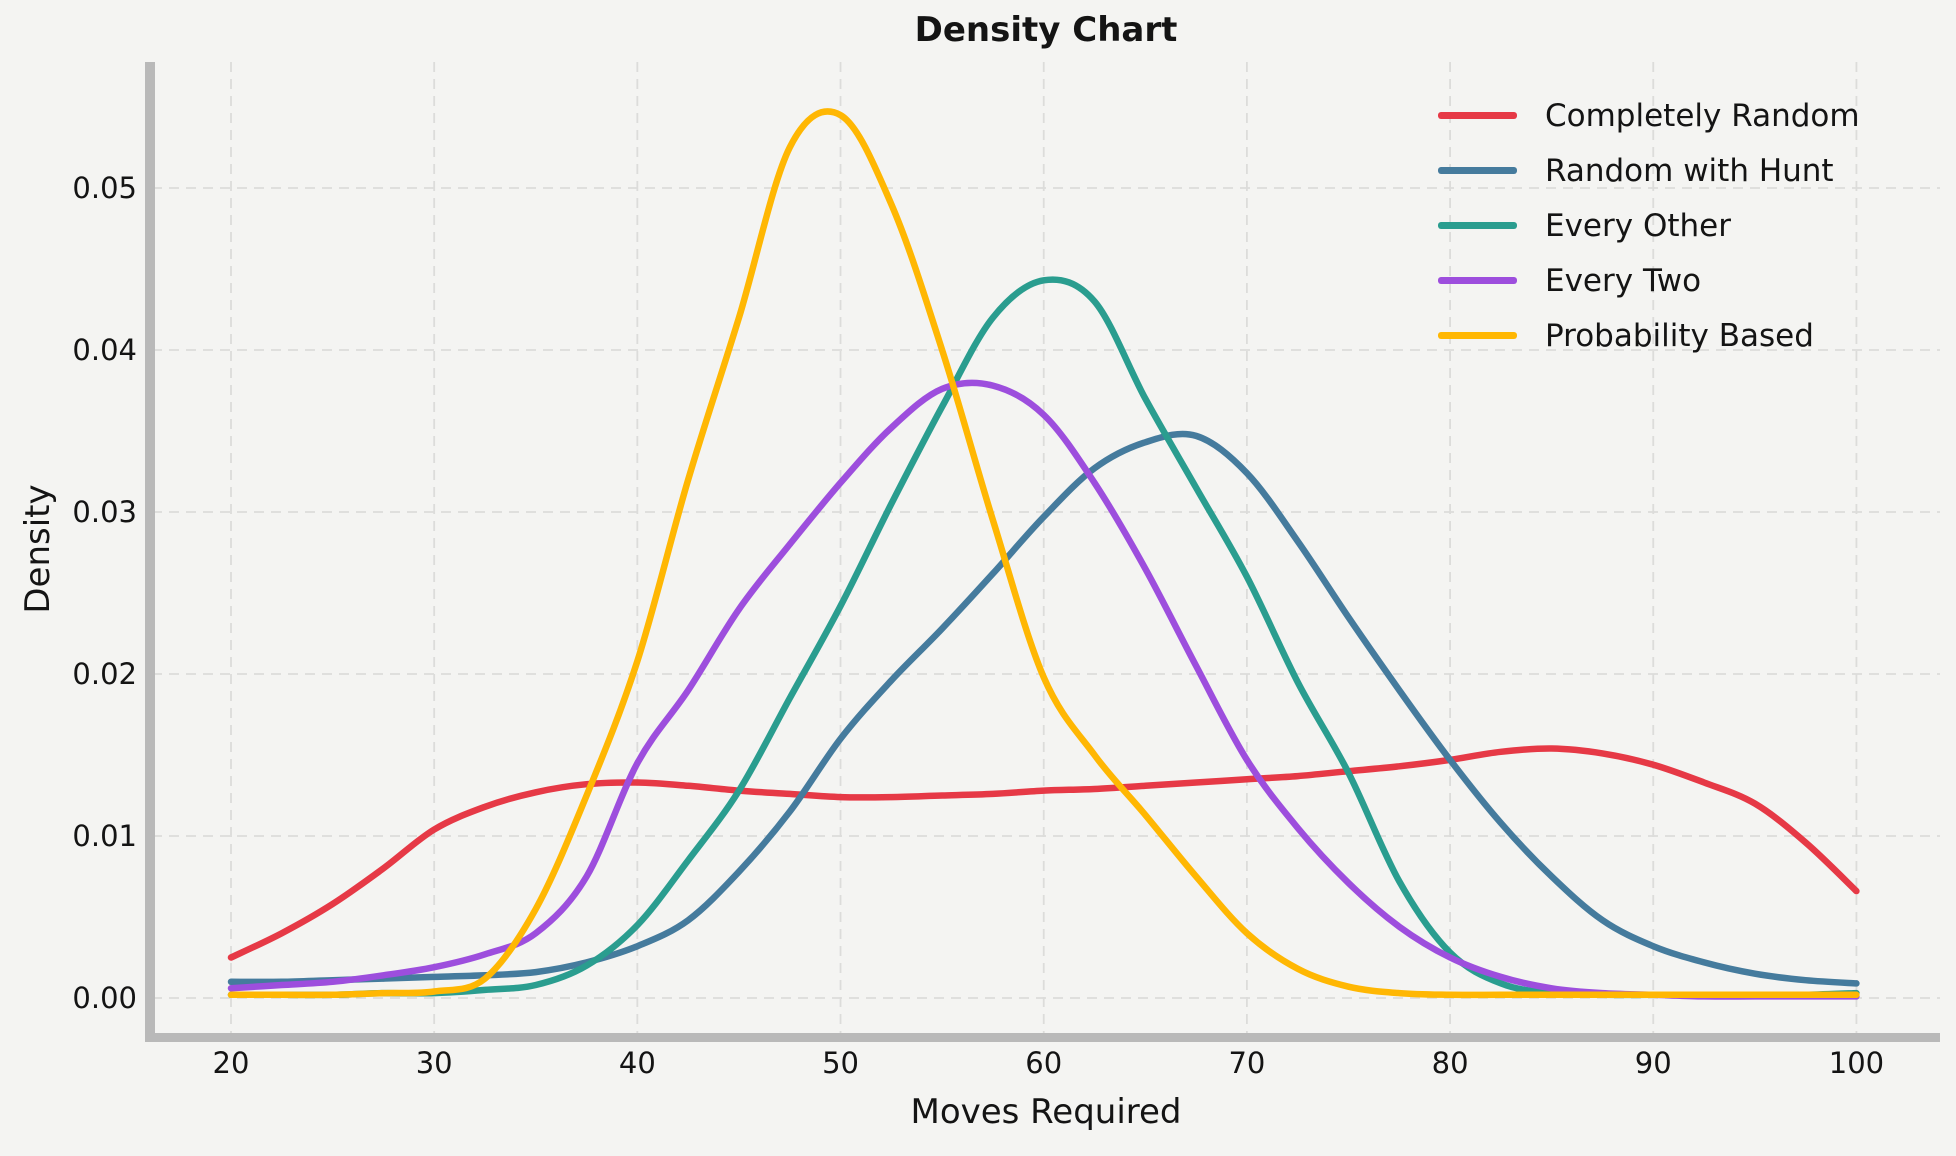  Describe the element at coordinates (231, 1063) in the screenshot. I see `x-tick-label: 20` at that location.